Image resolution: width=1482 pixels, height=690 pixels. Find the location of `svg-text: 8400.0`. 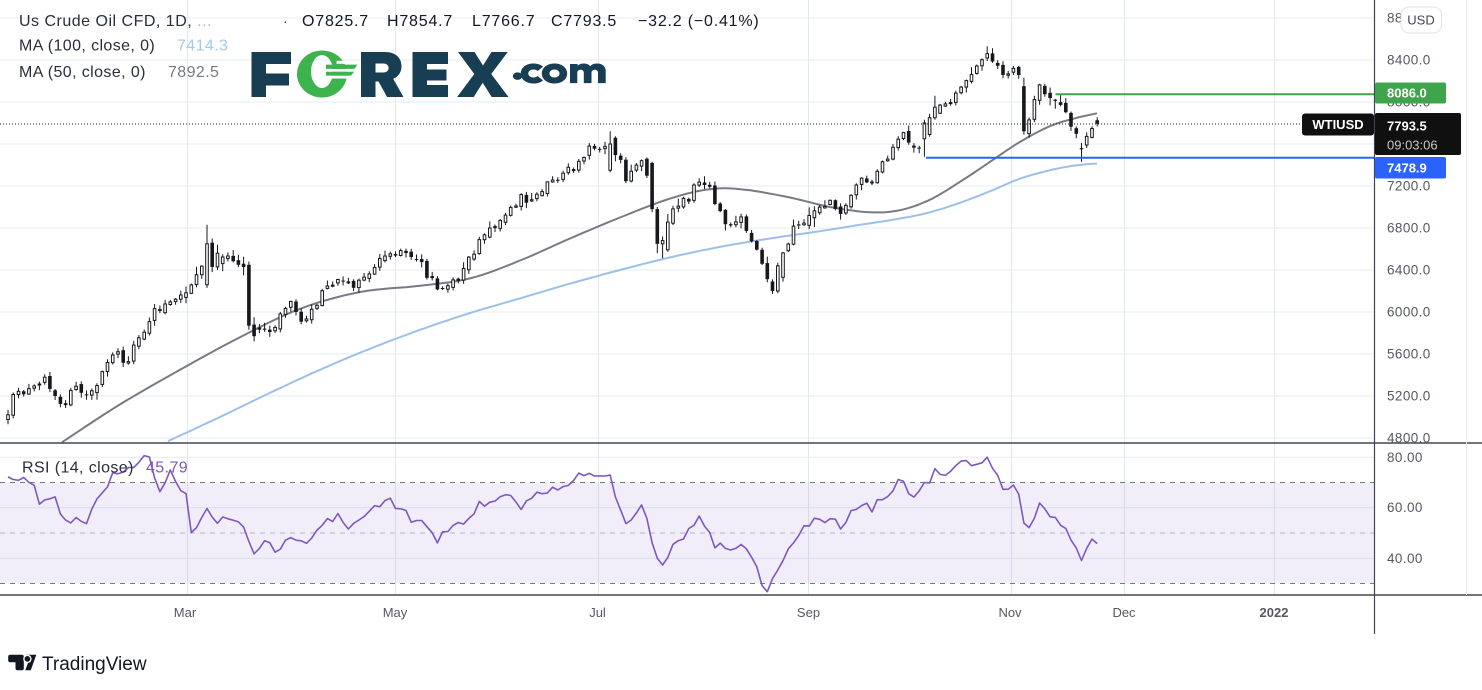

svg-text: 8400.0 is located at coordinates (1409, 60).